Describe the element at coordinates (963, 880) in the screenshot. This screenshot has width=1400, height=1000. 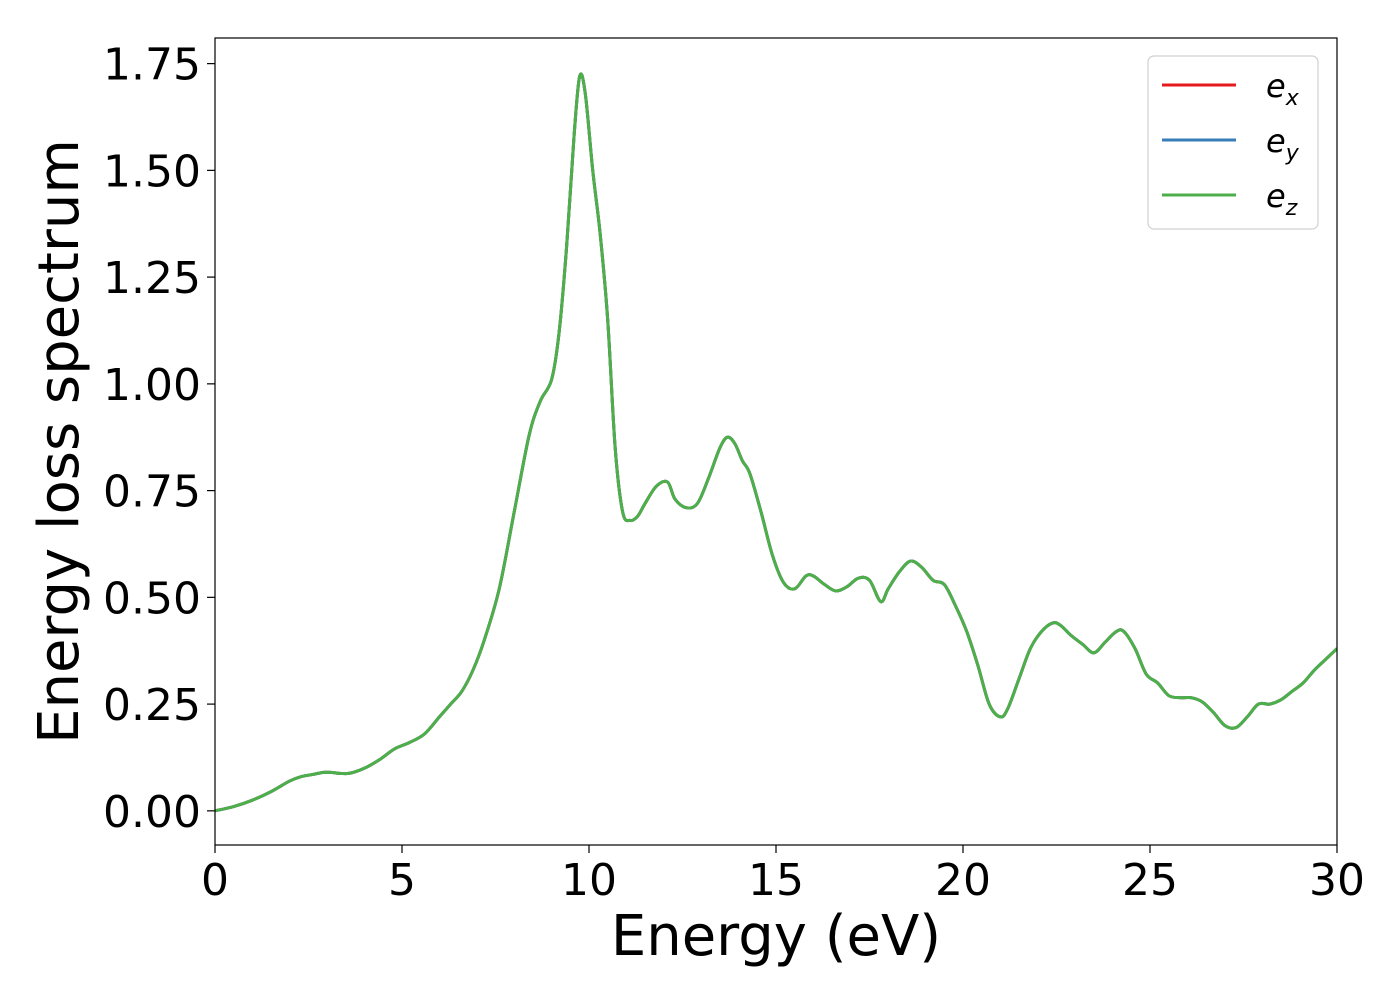
I see `x-tick-label: 20` at that location.